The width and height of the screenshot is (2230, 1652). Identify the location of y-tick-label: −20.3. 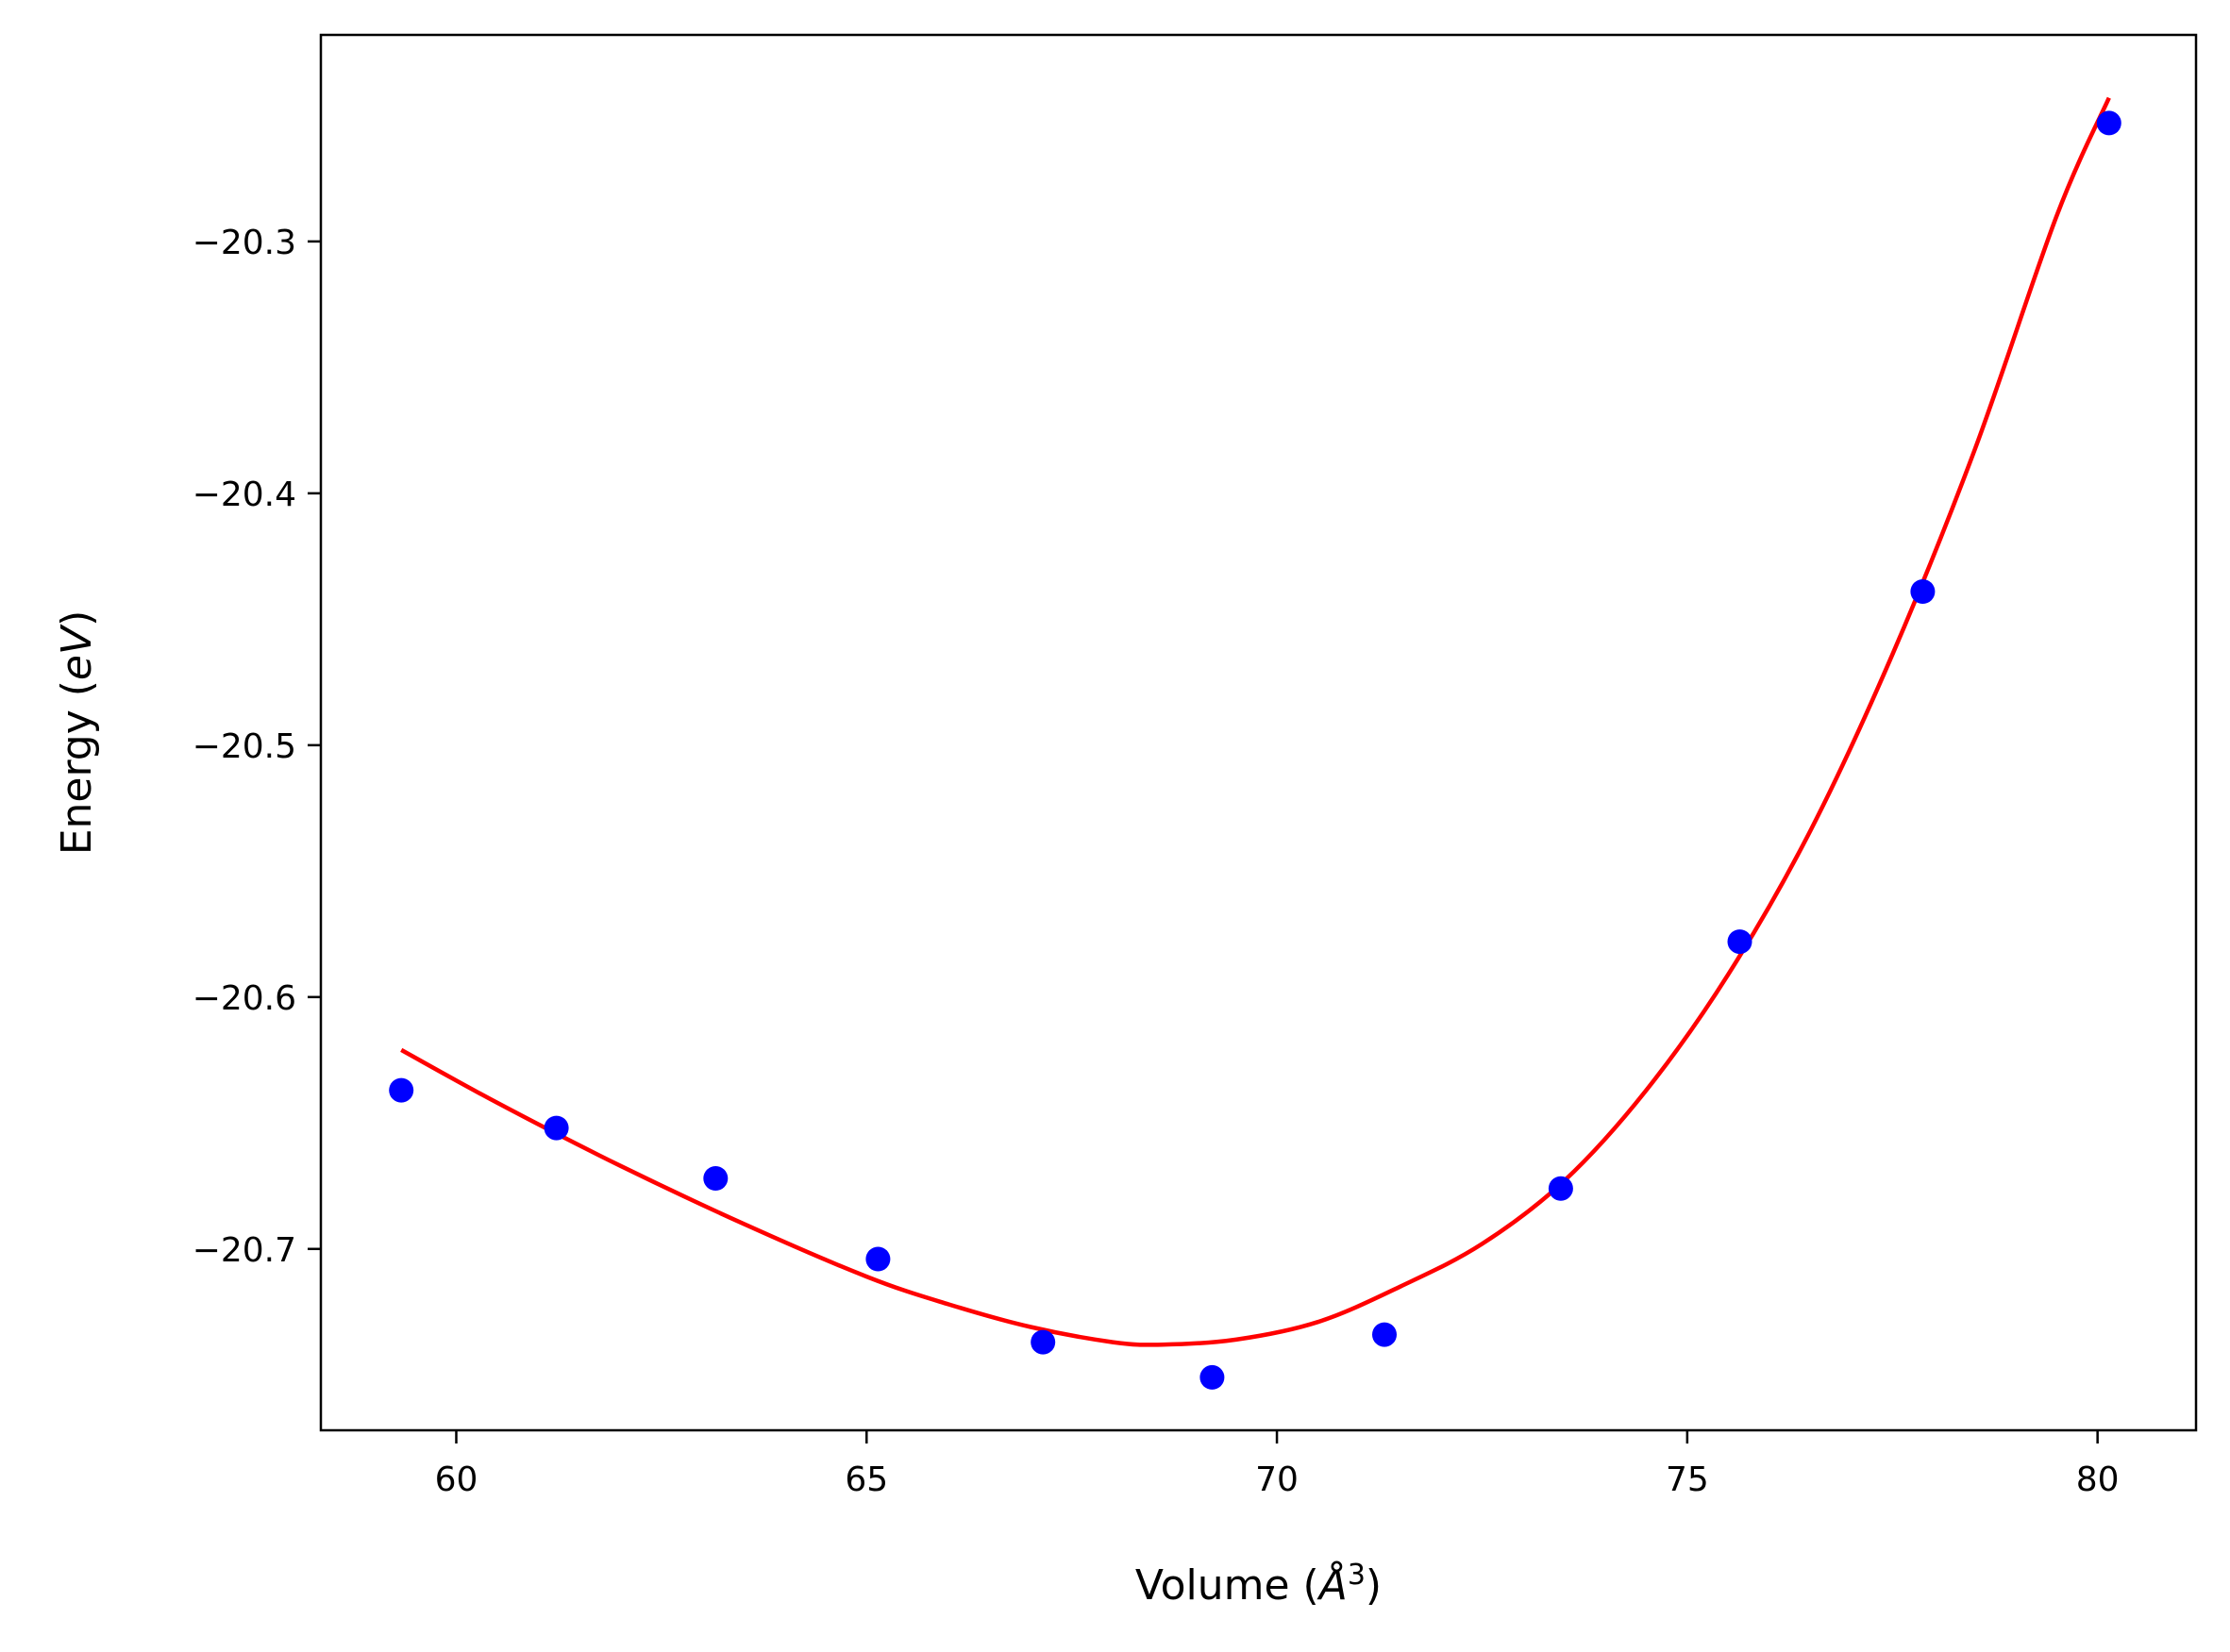
(244, 243).